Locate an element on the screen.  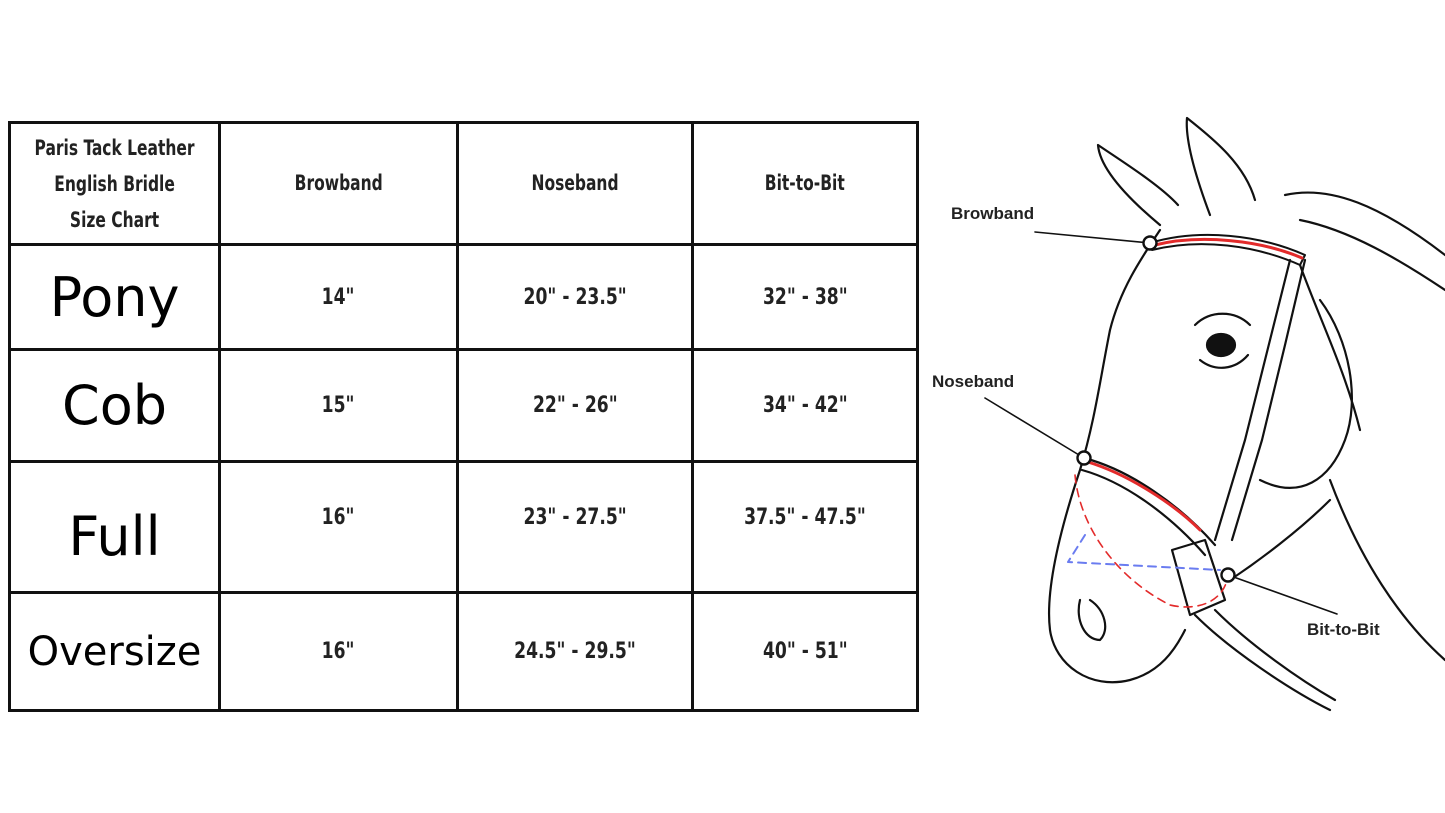
bit-to-bit-cell: 34" - 42" is located at coordinates (805, 405).